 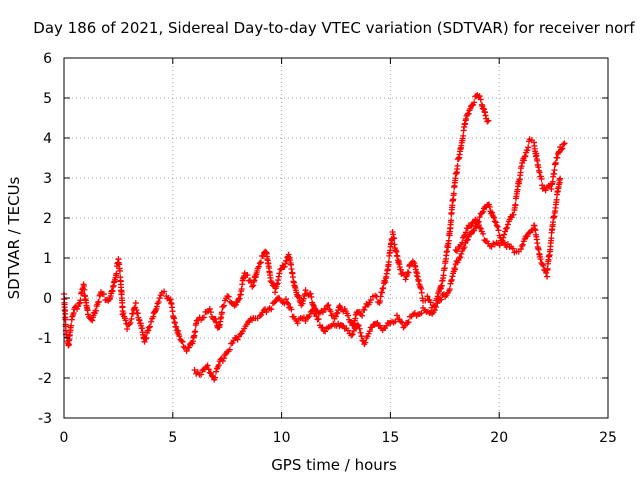 I want to click on y-tick-label: 5, so click(x=47, y=99).